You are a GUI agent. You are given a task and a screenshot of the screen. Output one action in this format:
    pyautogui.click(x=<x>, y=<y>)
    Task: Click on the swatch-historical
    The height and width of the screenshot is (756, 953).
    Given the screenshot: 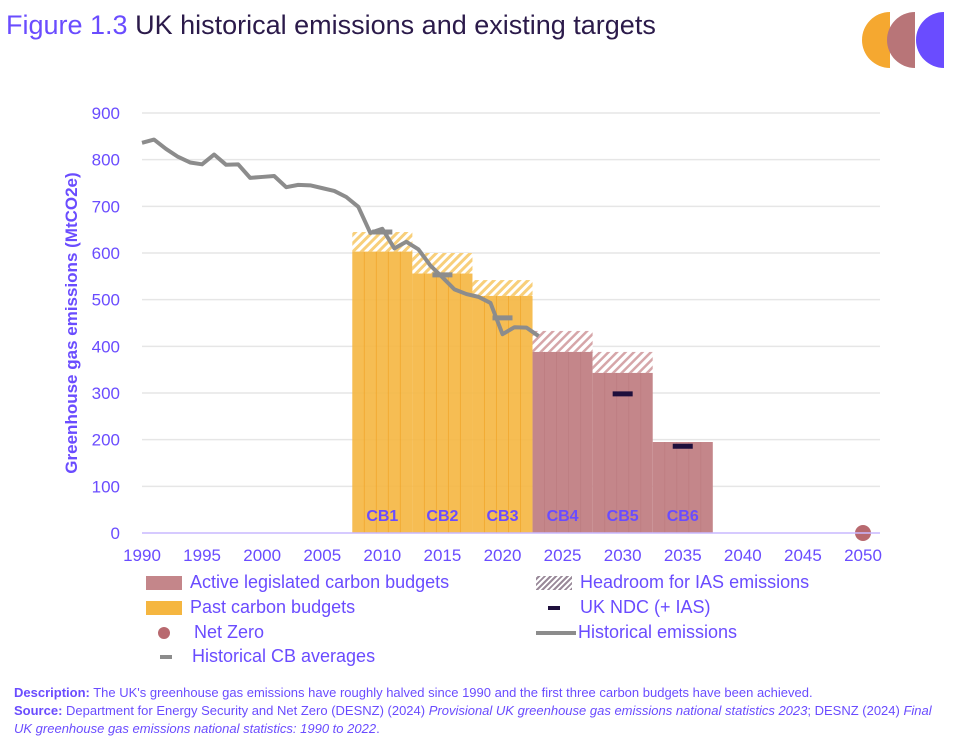 What is the action you would take?
    pyautogui.click(x=556, y=632)
    